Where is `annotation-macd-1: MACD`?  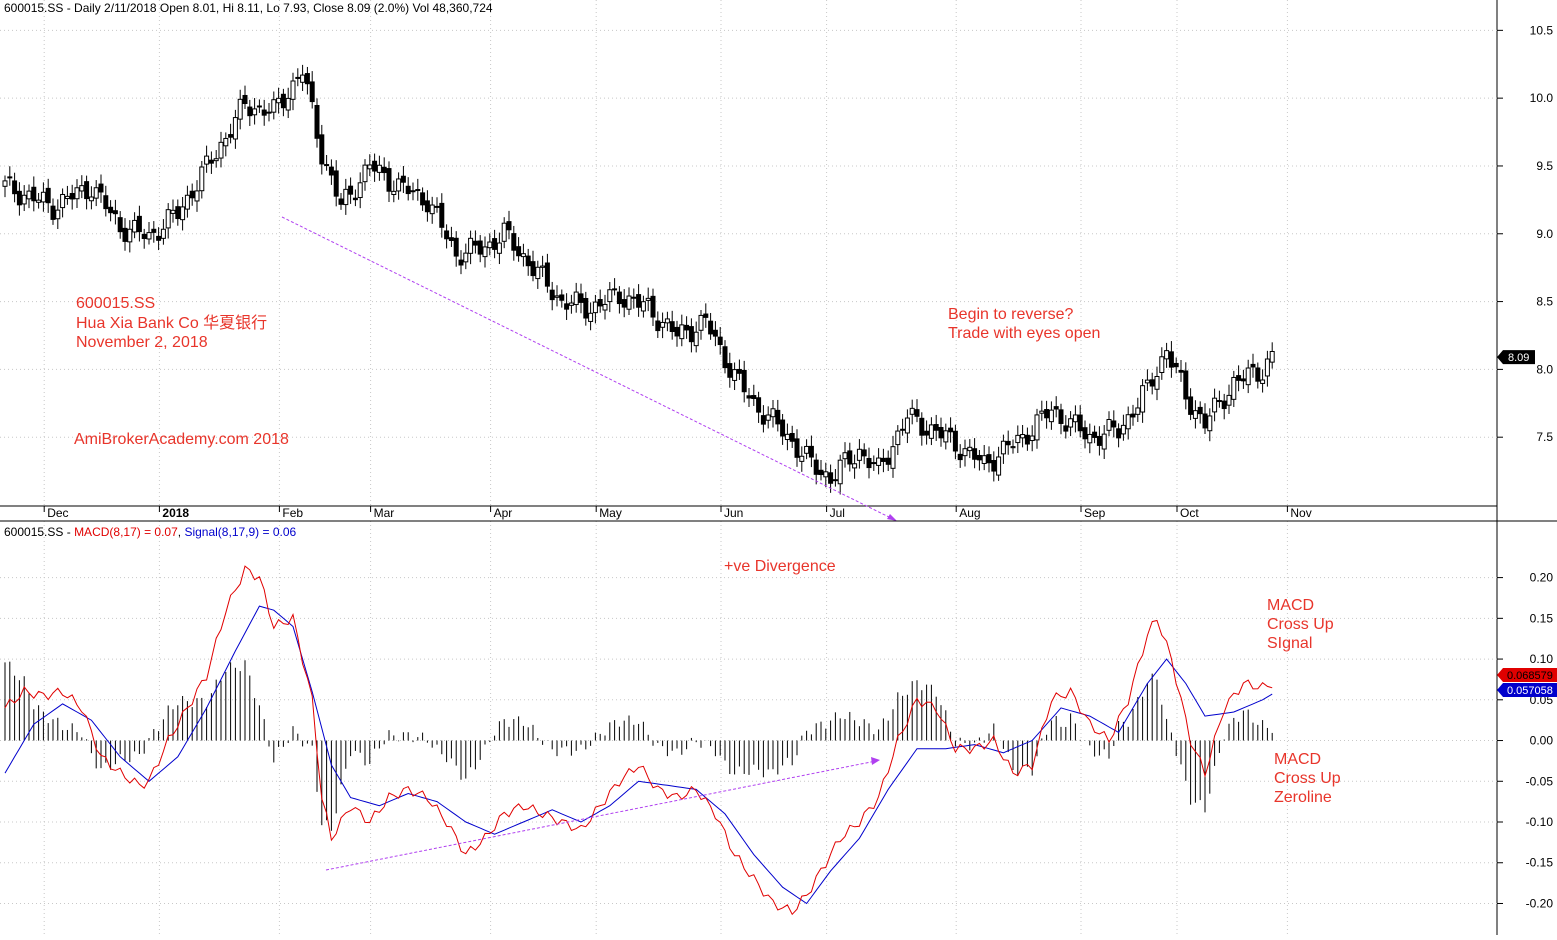 annotation-macd-1: MACD is located at coordinates (1290, 605).